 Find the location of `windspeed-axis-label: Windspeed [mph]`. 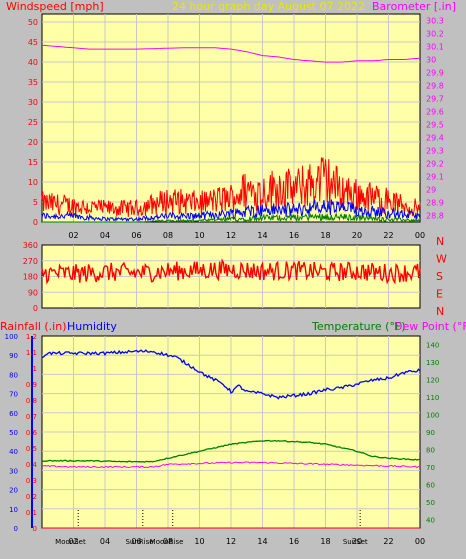

windspeed-axis-label: Windspeed [mph] is located at coordinates (55, 6).